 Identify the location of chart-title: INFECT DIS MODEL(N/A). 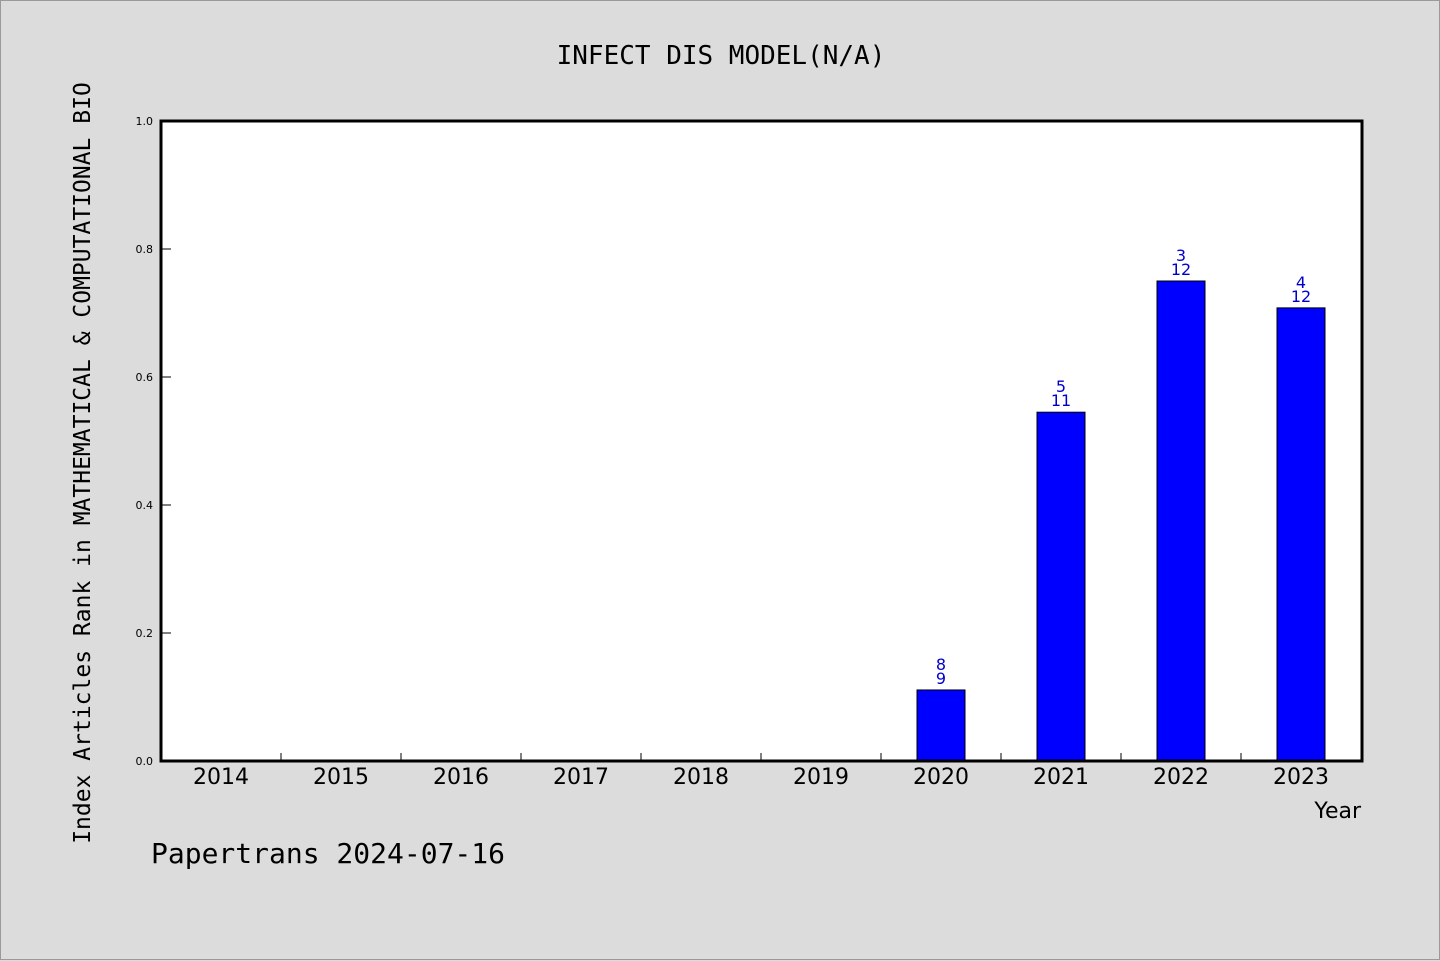
(721, 56).